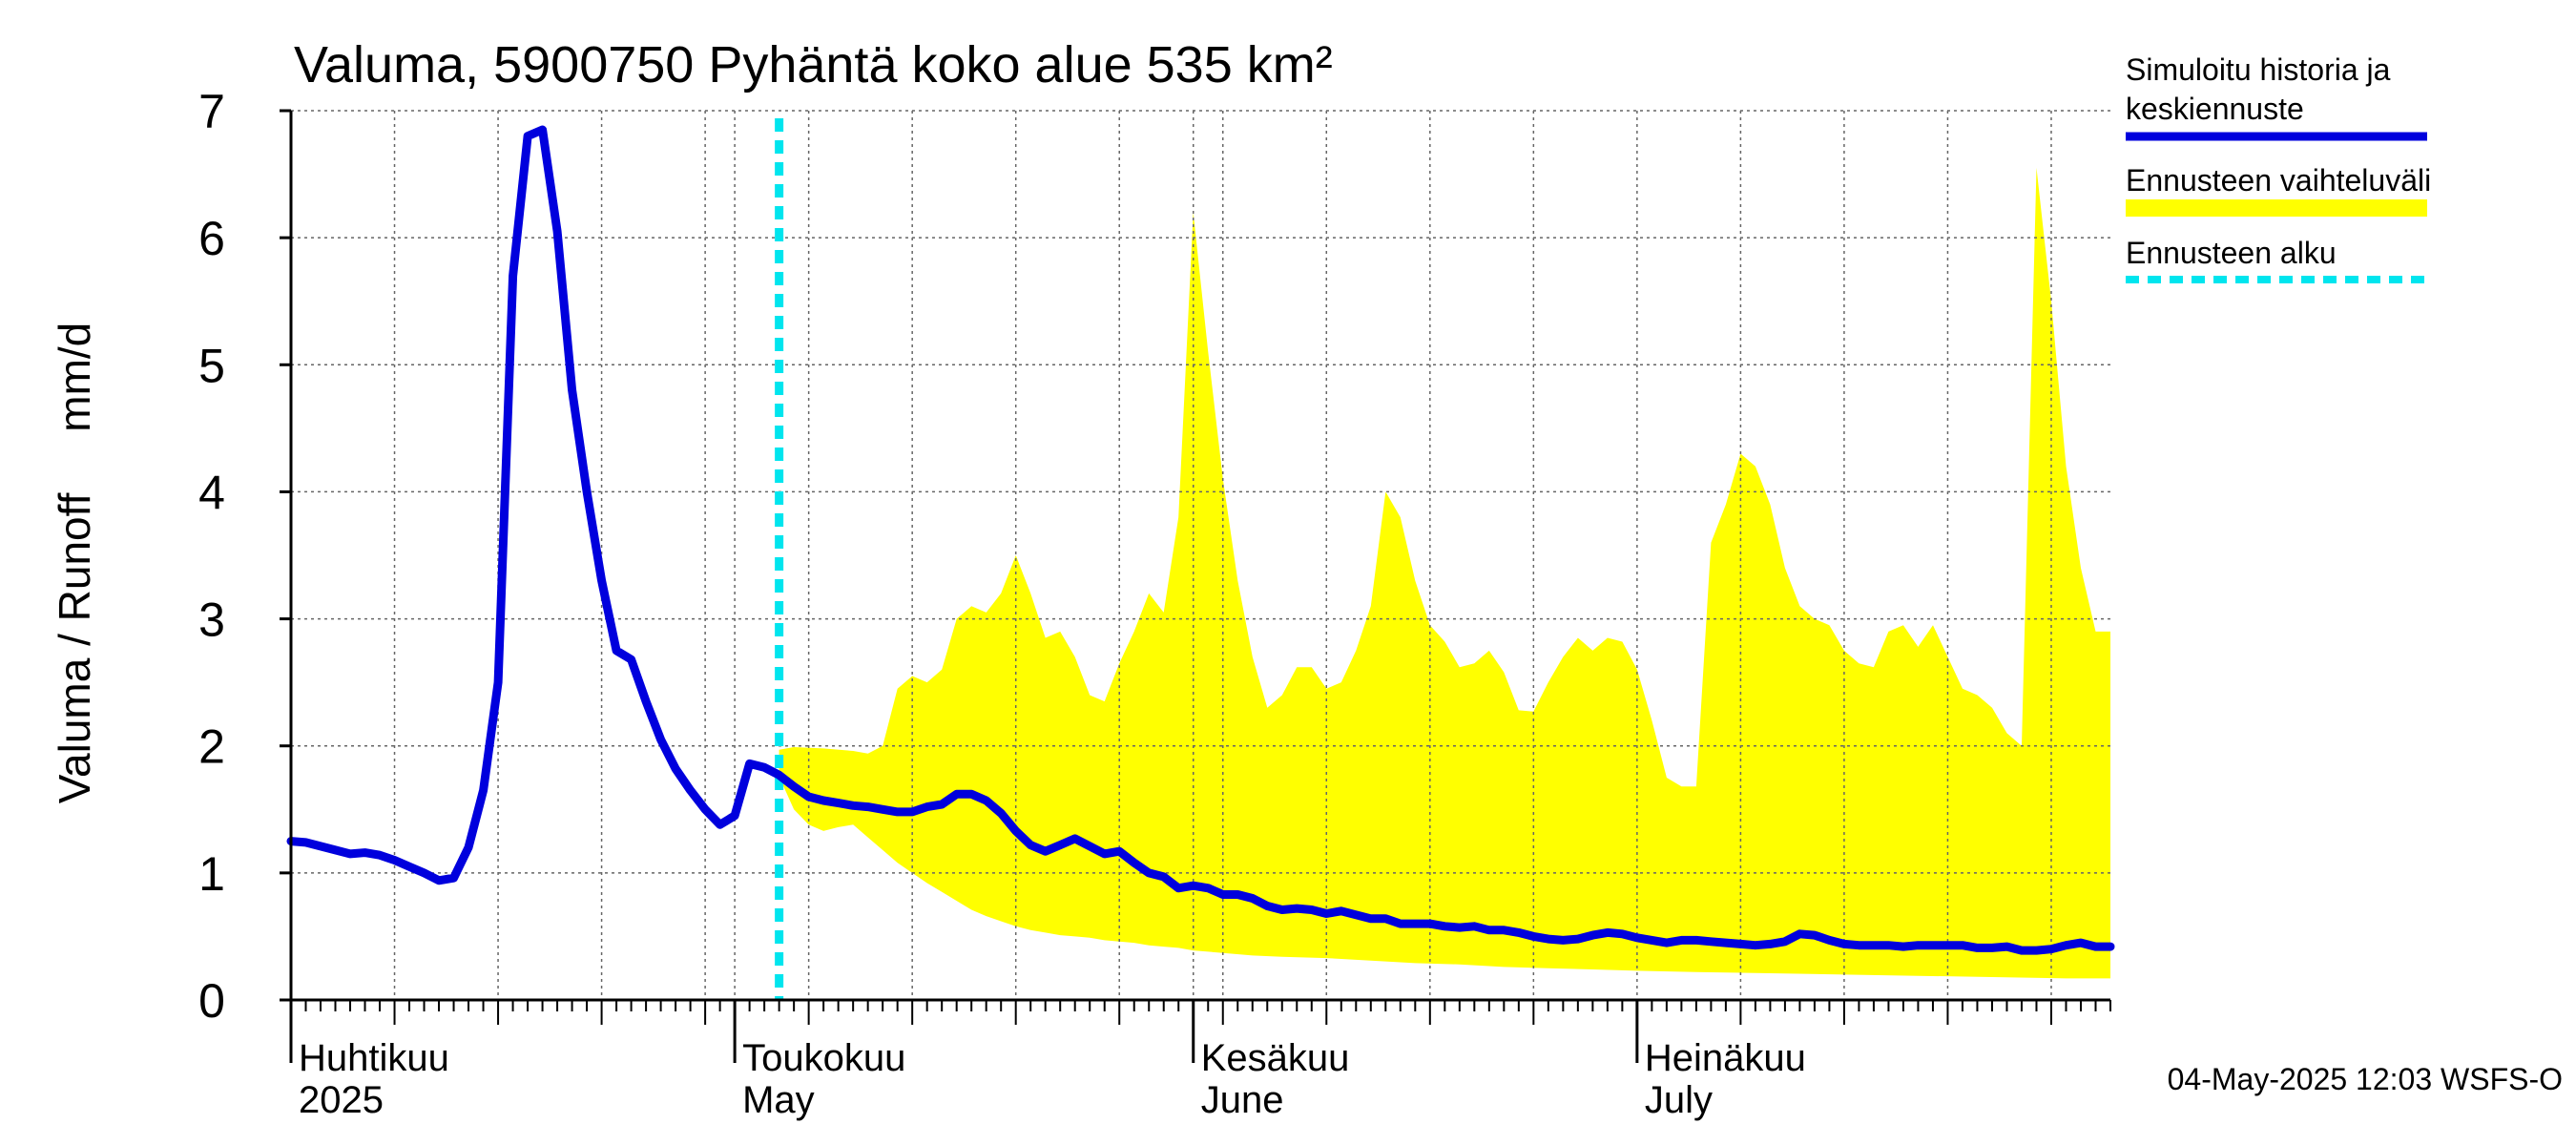  What do you see at coordinates (2215, 109) in the screenshot?
I see `legend-label-history-cont: keskiennuste` at bounding box center [2215, 109].